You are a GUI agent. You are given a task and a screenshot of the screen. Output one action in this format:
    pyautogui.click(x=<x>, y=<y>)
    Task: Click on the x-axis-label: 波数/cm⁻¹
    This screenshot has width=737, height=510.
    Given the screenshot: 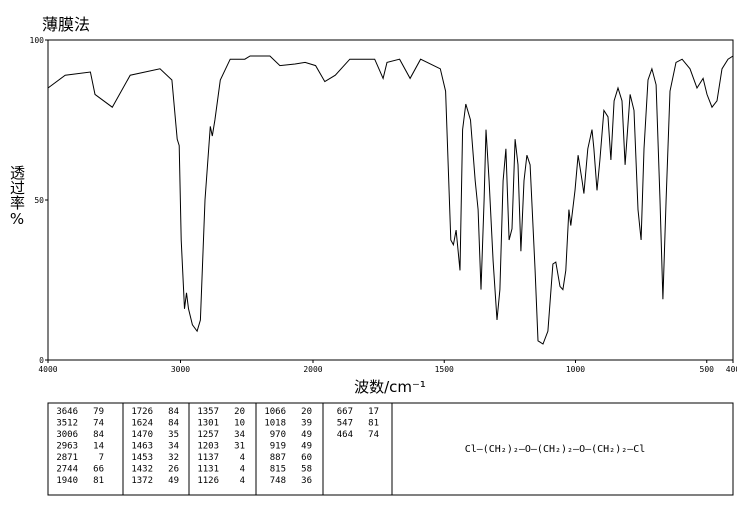 What is the action you would take?
    pyautogui.click(x=390, y=387)
    